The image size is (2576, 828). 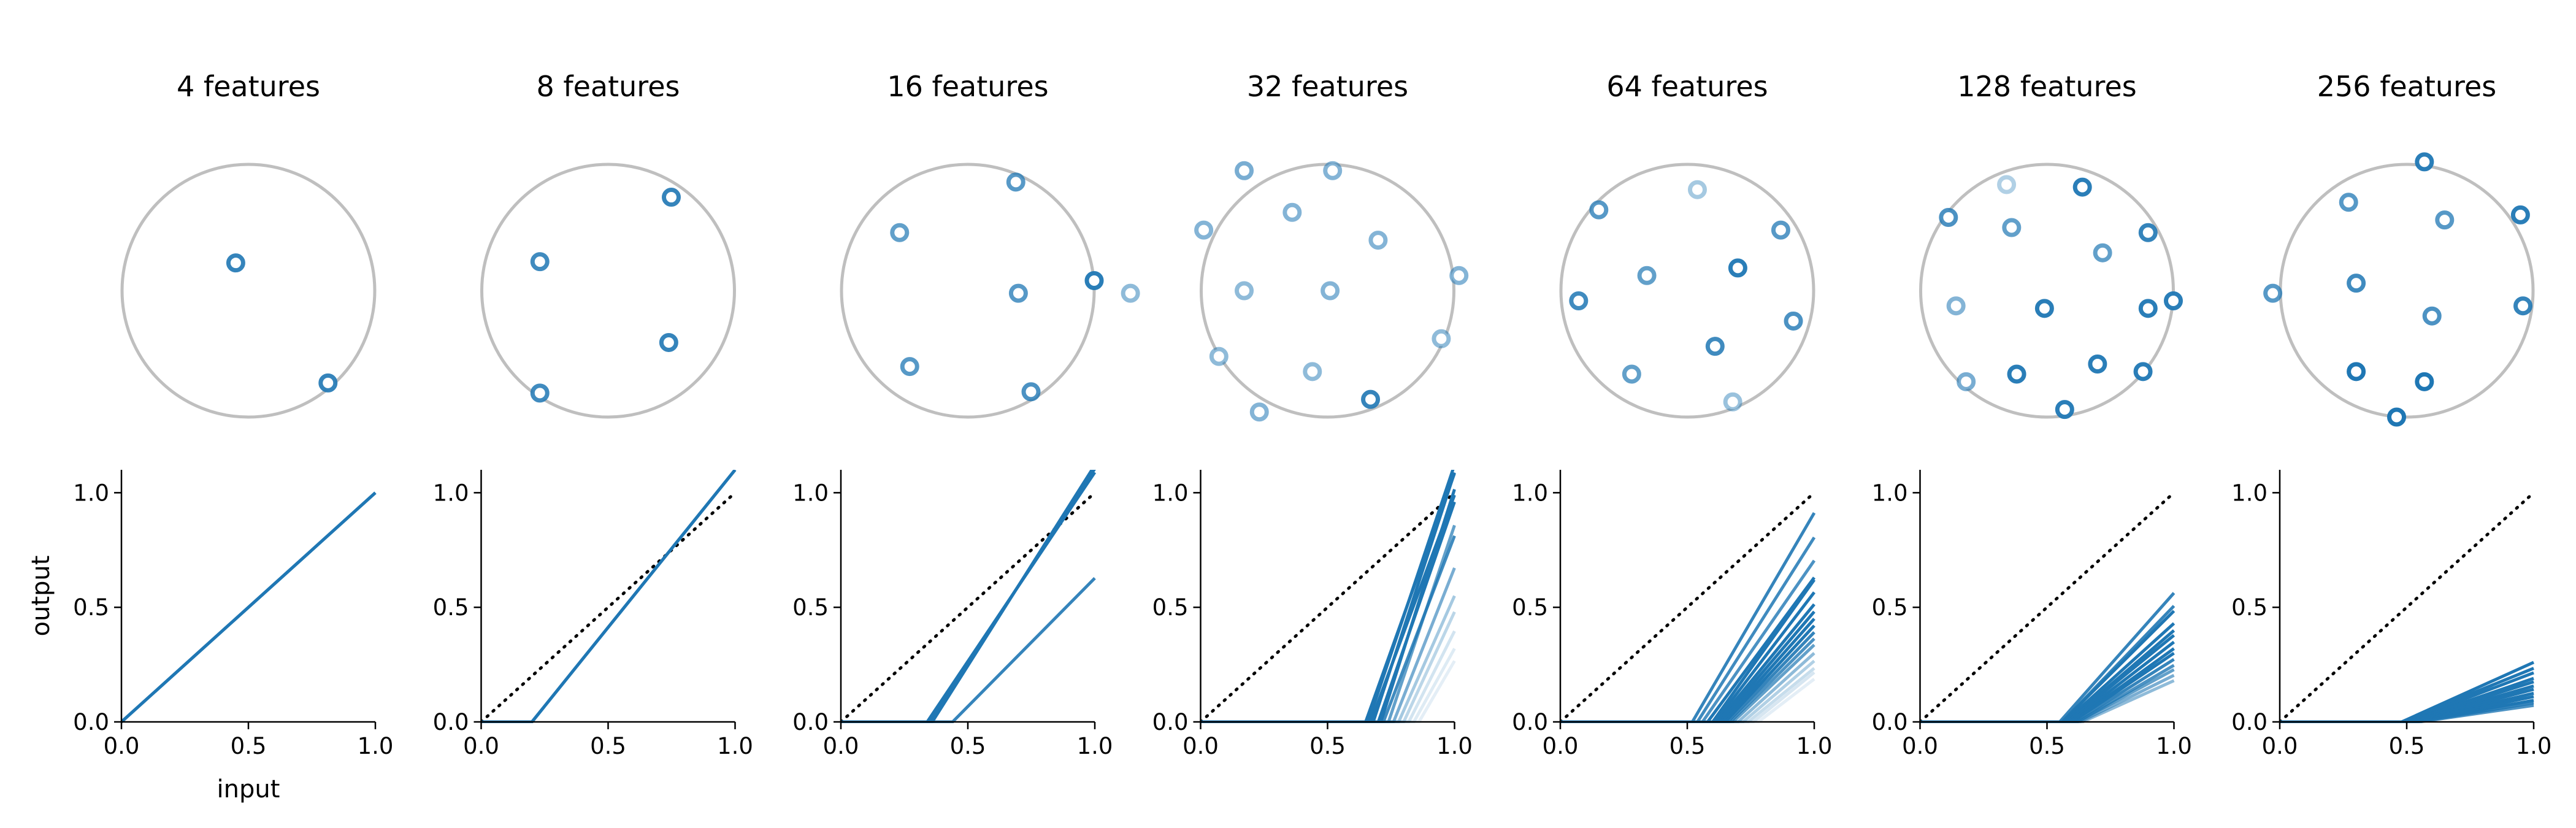 I want to click on panel-2: 8 features 0.0 0.5 1.0 0.0 0.5 1.0, so click(x=593, y=414).